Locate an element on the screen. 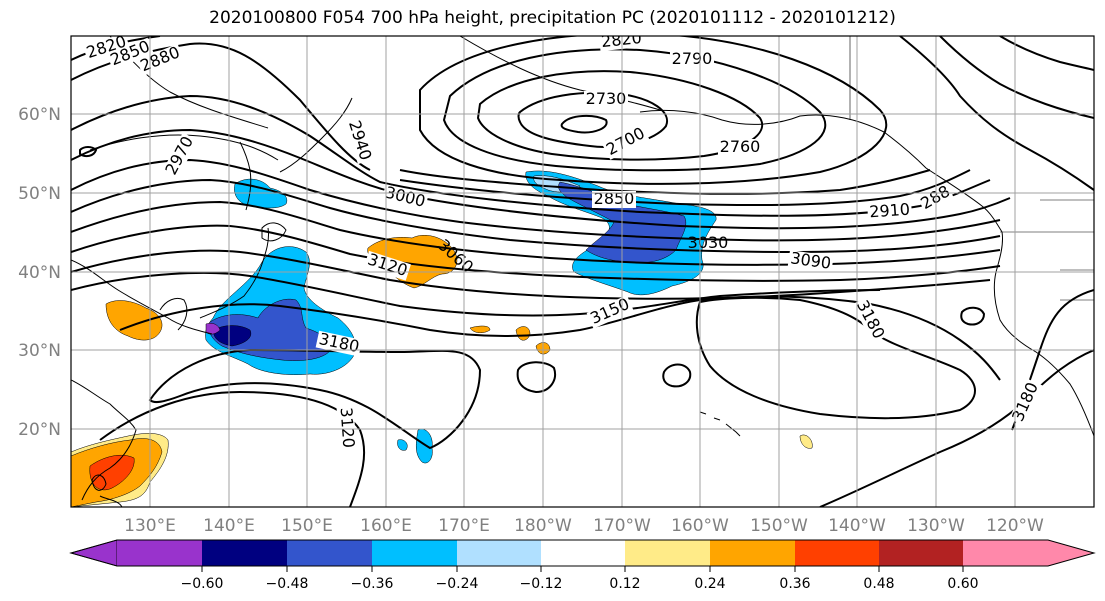 This screenshot has height=601, width=1105. precip-red-taiwan is located at coordinates (112, 473).